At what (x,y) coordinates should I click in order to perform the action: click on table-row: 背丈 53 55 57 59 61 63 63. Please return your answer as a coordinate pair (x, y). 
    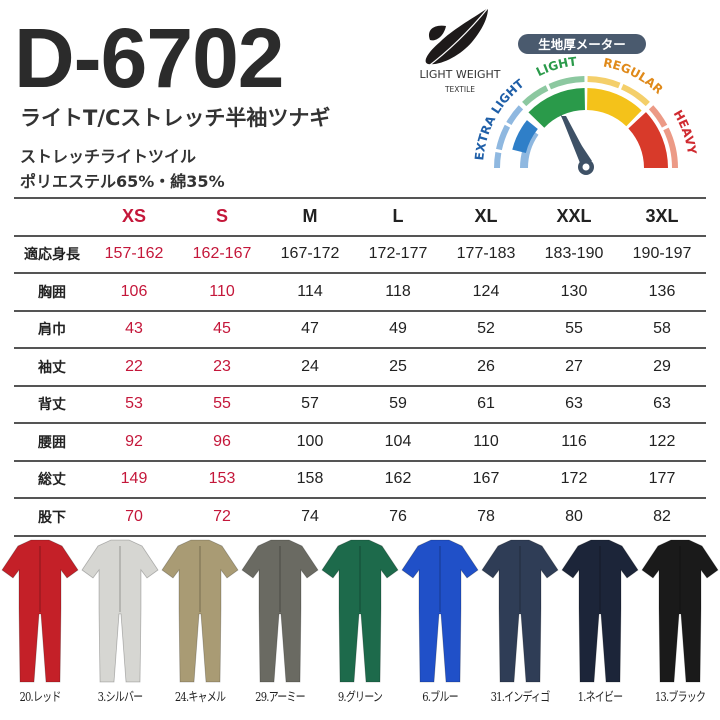
    Looking at the image, I should click on (360, 404).